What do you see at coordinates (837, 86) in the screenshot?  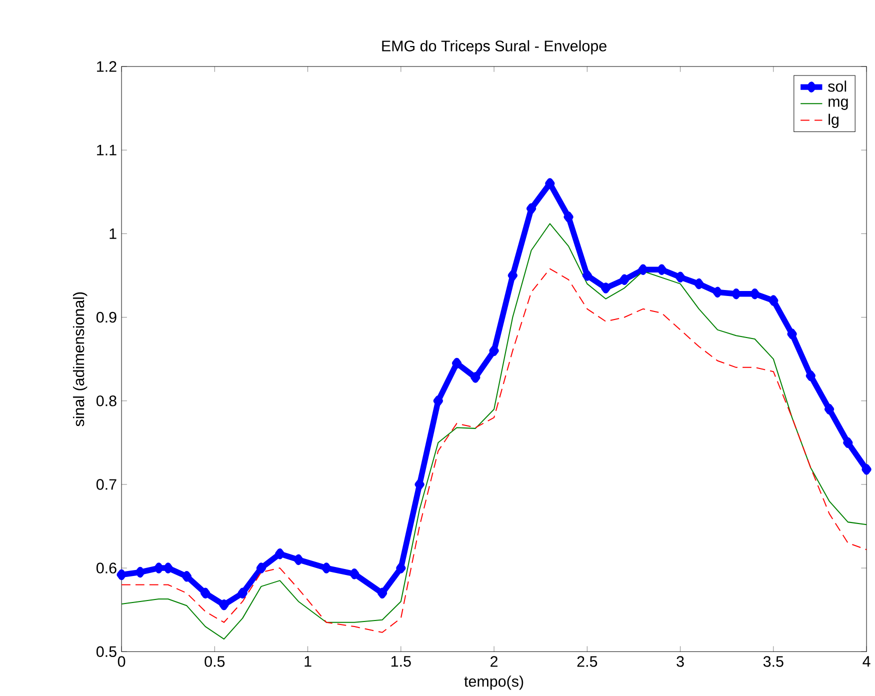 I see `legend-label: sol` at bounding box center [837, 86].